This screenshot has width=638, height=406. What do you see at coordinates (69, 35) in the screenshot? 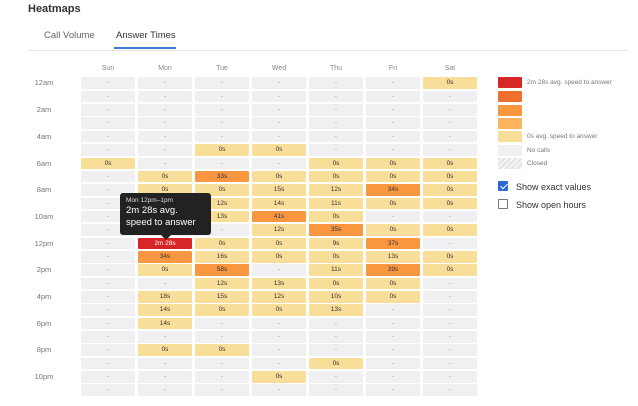
I see `tab-call-volume: Call Volume` at bounding box center [69, 35].